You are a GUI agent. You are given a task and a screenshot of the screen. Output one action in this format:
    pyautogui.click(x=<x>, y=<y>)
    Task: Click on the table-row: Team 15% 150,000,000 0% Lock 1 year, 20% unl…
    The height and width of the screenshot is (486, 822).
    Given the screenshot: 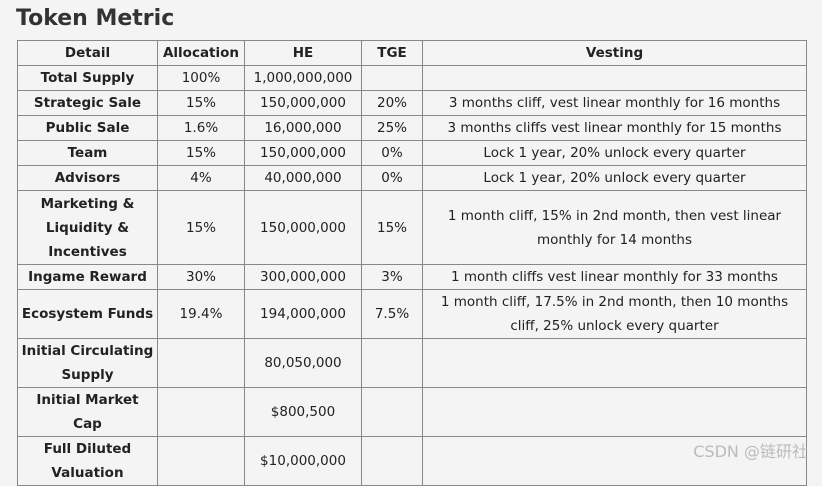 What is the action you would take?
    pyautogui.click(x=412, y=153)
    